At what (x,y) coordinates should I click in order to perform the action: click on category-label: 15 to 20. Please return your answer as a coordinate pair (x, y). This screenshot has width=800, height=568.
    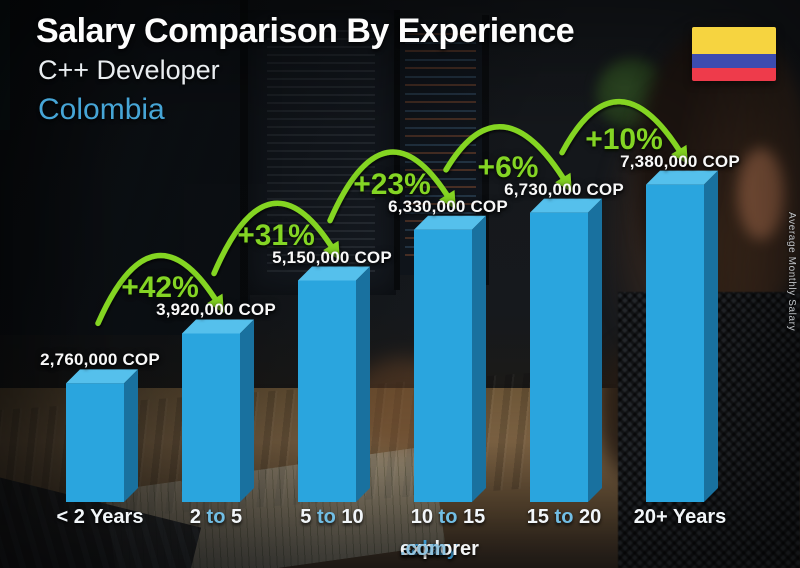
    Looking at the image, I should click on (564, 517).